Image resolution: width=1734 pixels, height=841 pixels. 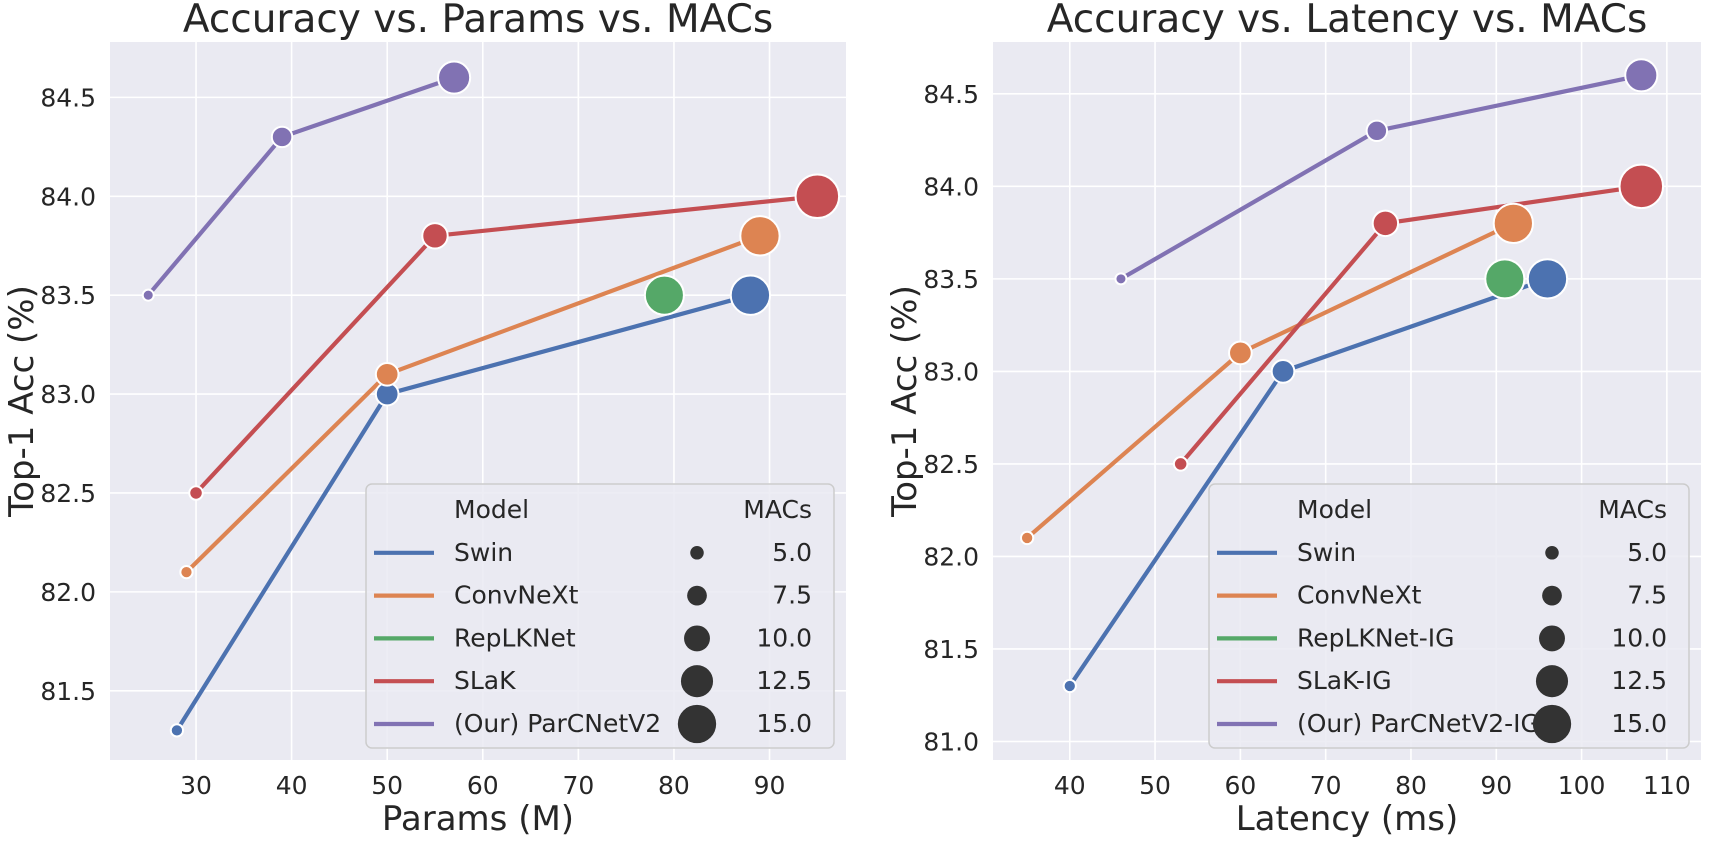 I want to click on x-tick-label: 100, so click(x=1582, y=785).